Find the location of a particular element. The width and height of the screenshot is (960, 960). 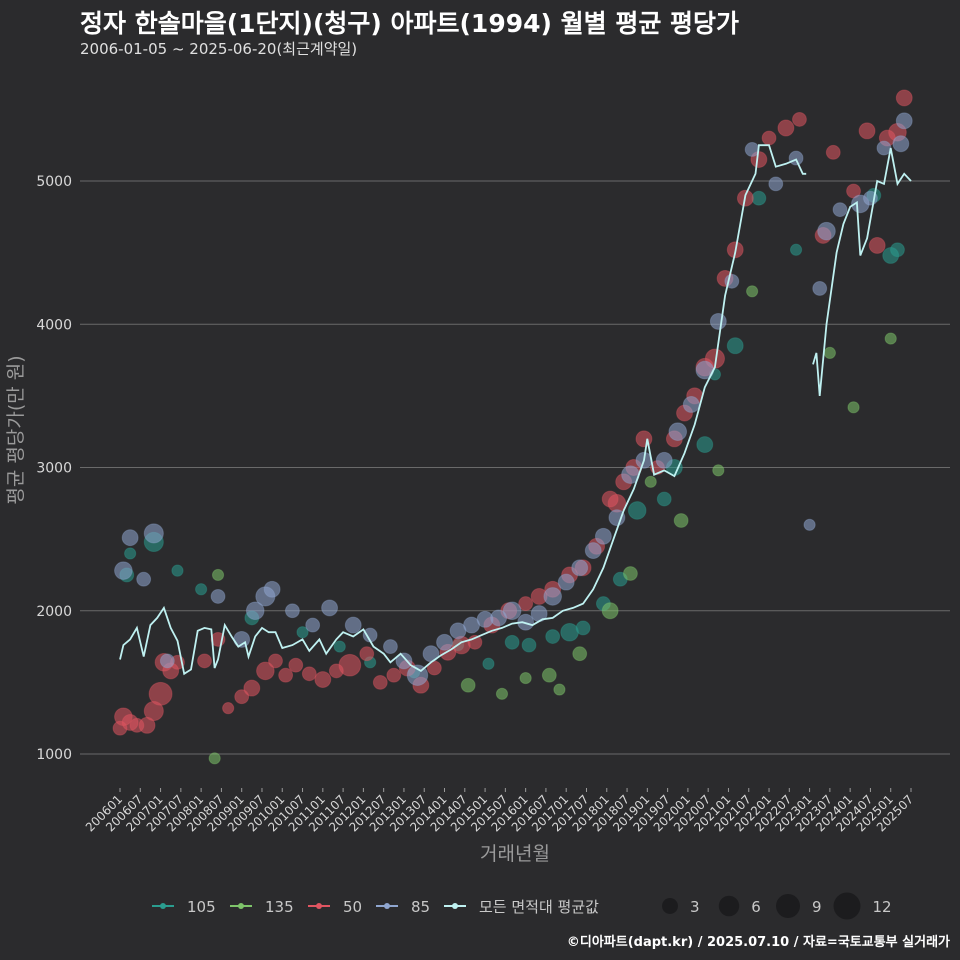

legend-size-label: 12 is located at coordinates (881, 907).